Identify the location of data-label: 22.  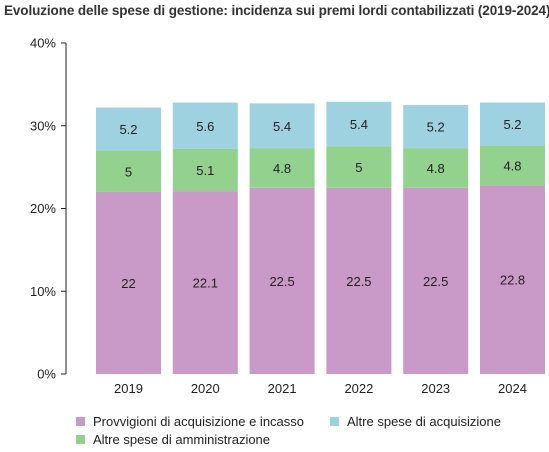
(128, 283).